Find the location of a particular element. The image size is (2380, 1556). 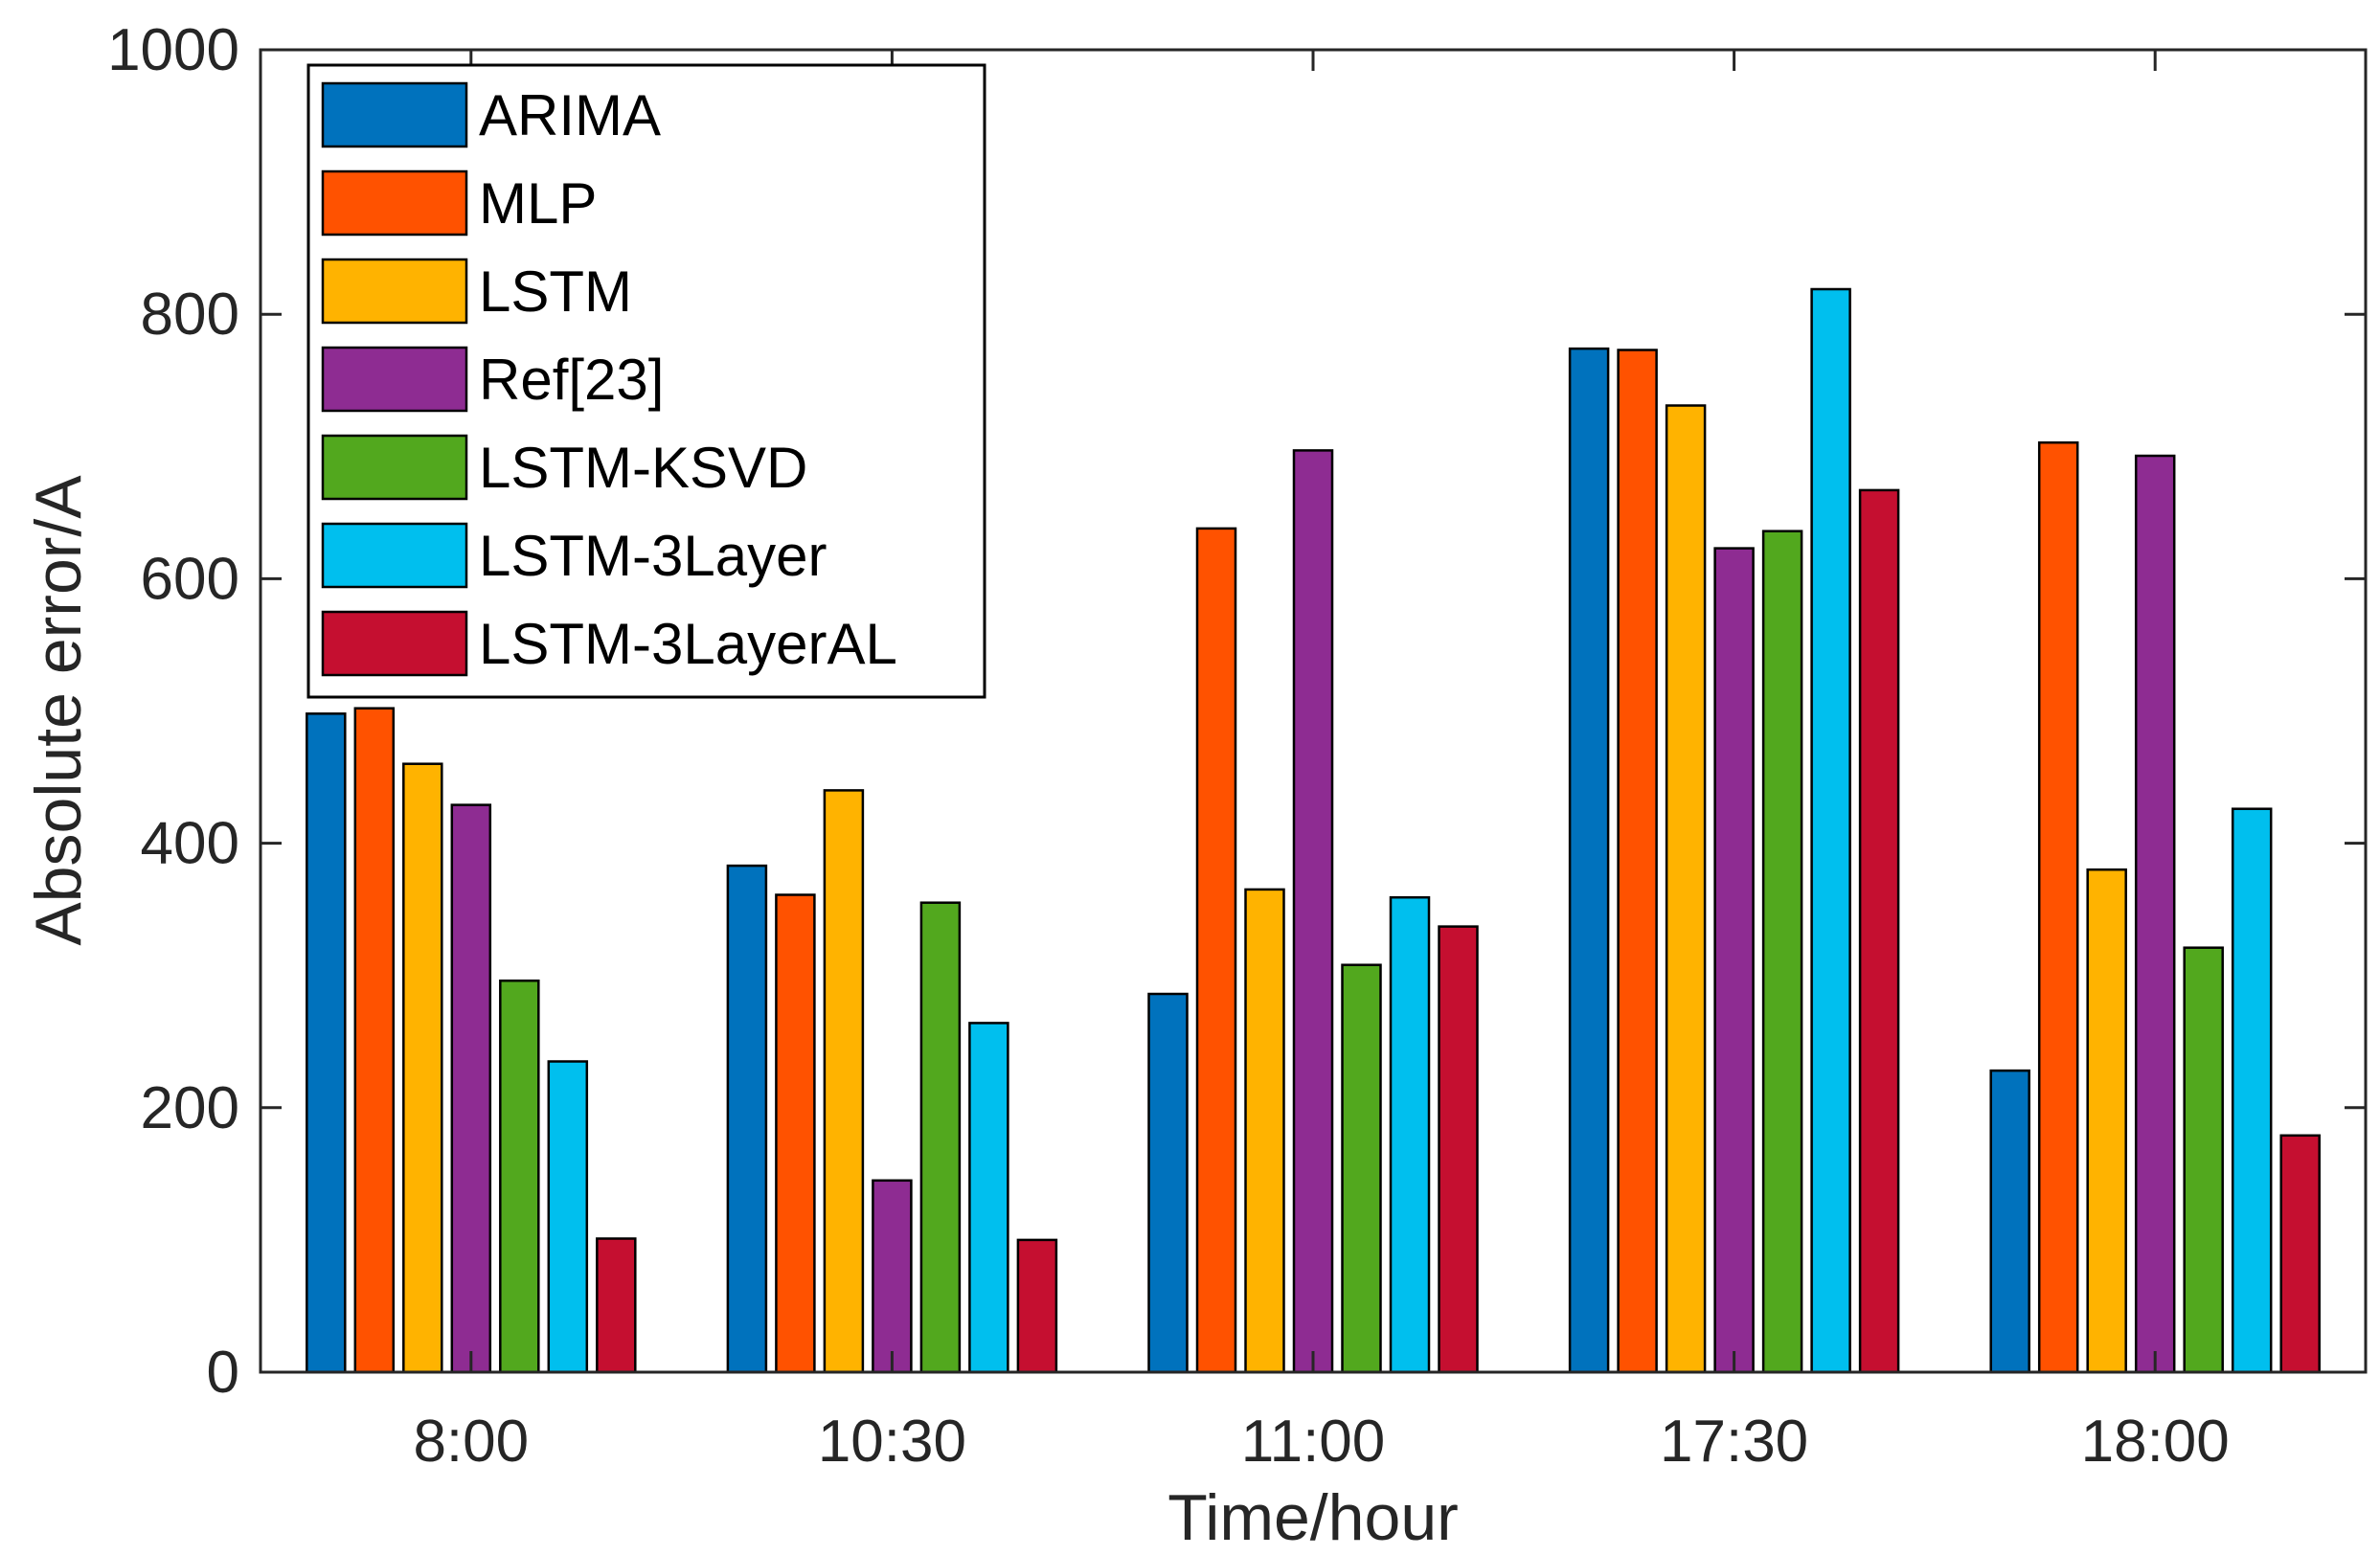

bar-ref-23--800 is located at coordinates (471, 1088).